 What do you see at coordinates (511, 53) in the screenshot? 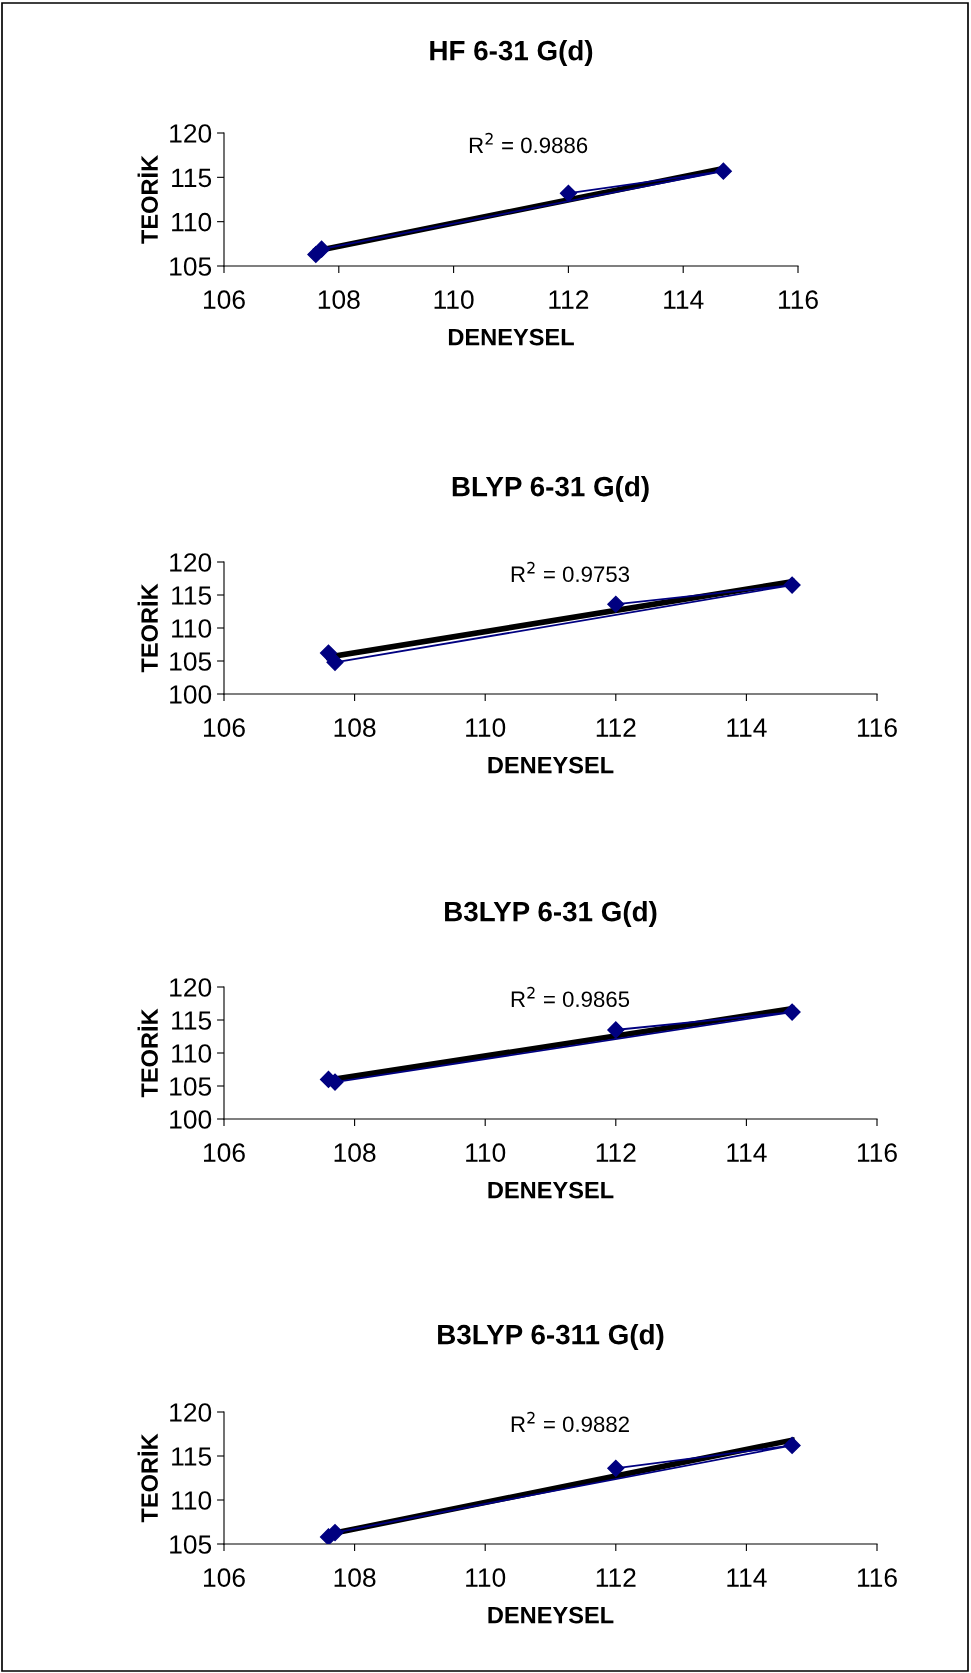
I see `chart-title: HF 6-31 G(d)` at bounding box center [511, 53].